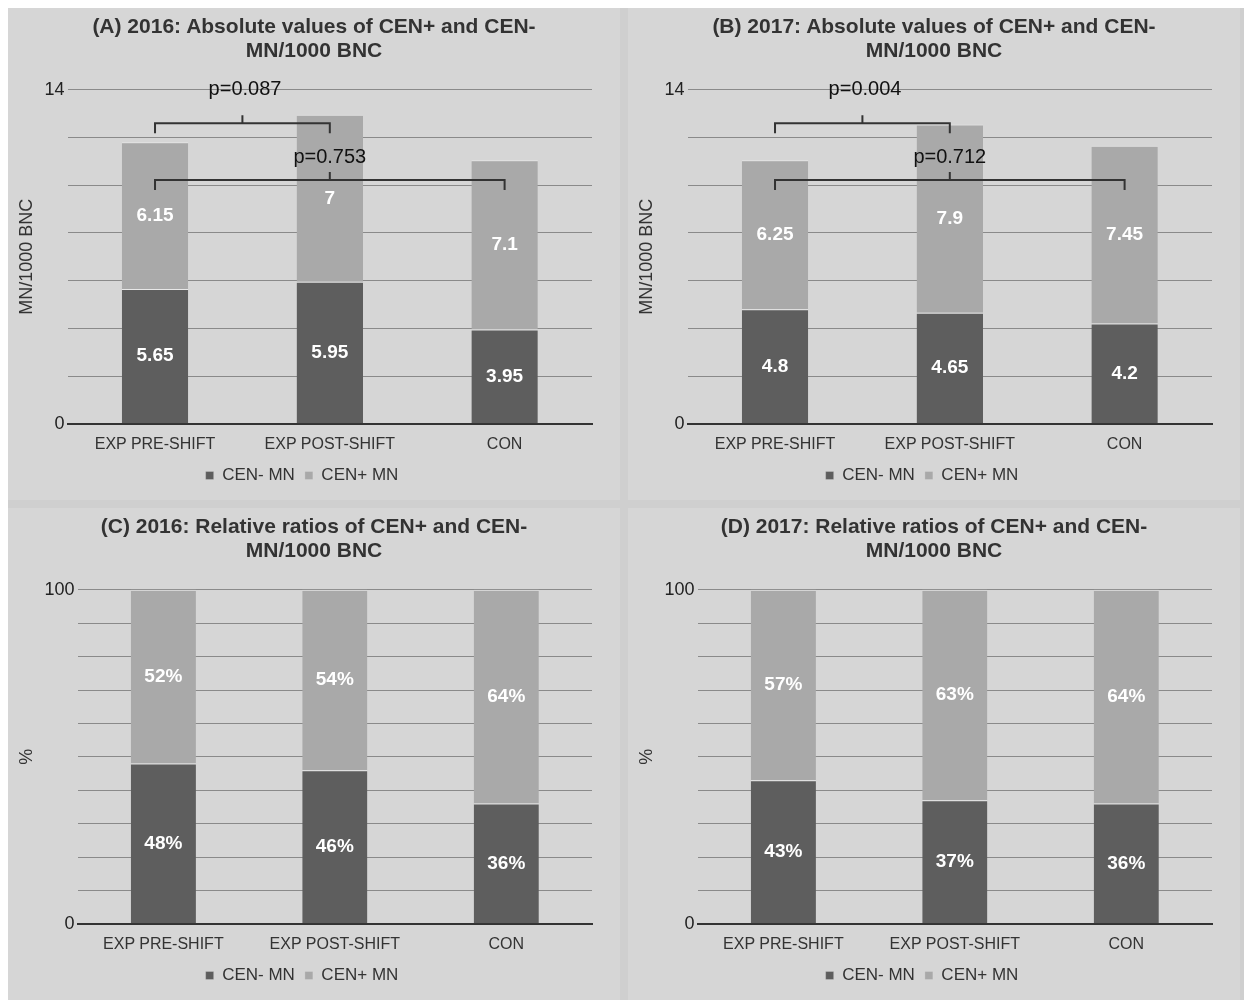 The height and width of the screenshot is (1008, 1253). What do you see at coordinates (314, 38) in the screenshot?
I see `chart-title: (A) 2016: Absolute values of CEN+ and CEN- MN/1000 BNC` at bounding box center [314, 38].